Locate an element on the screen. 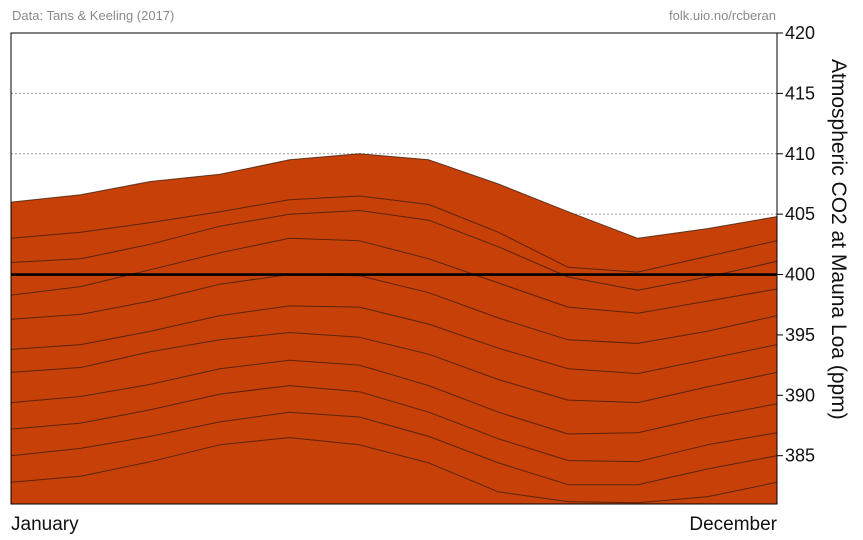  line-2007 is located at coordinates (394, 448).